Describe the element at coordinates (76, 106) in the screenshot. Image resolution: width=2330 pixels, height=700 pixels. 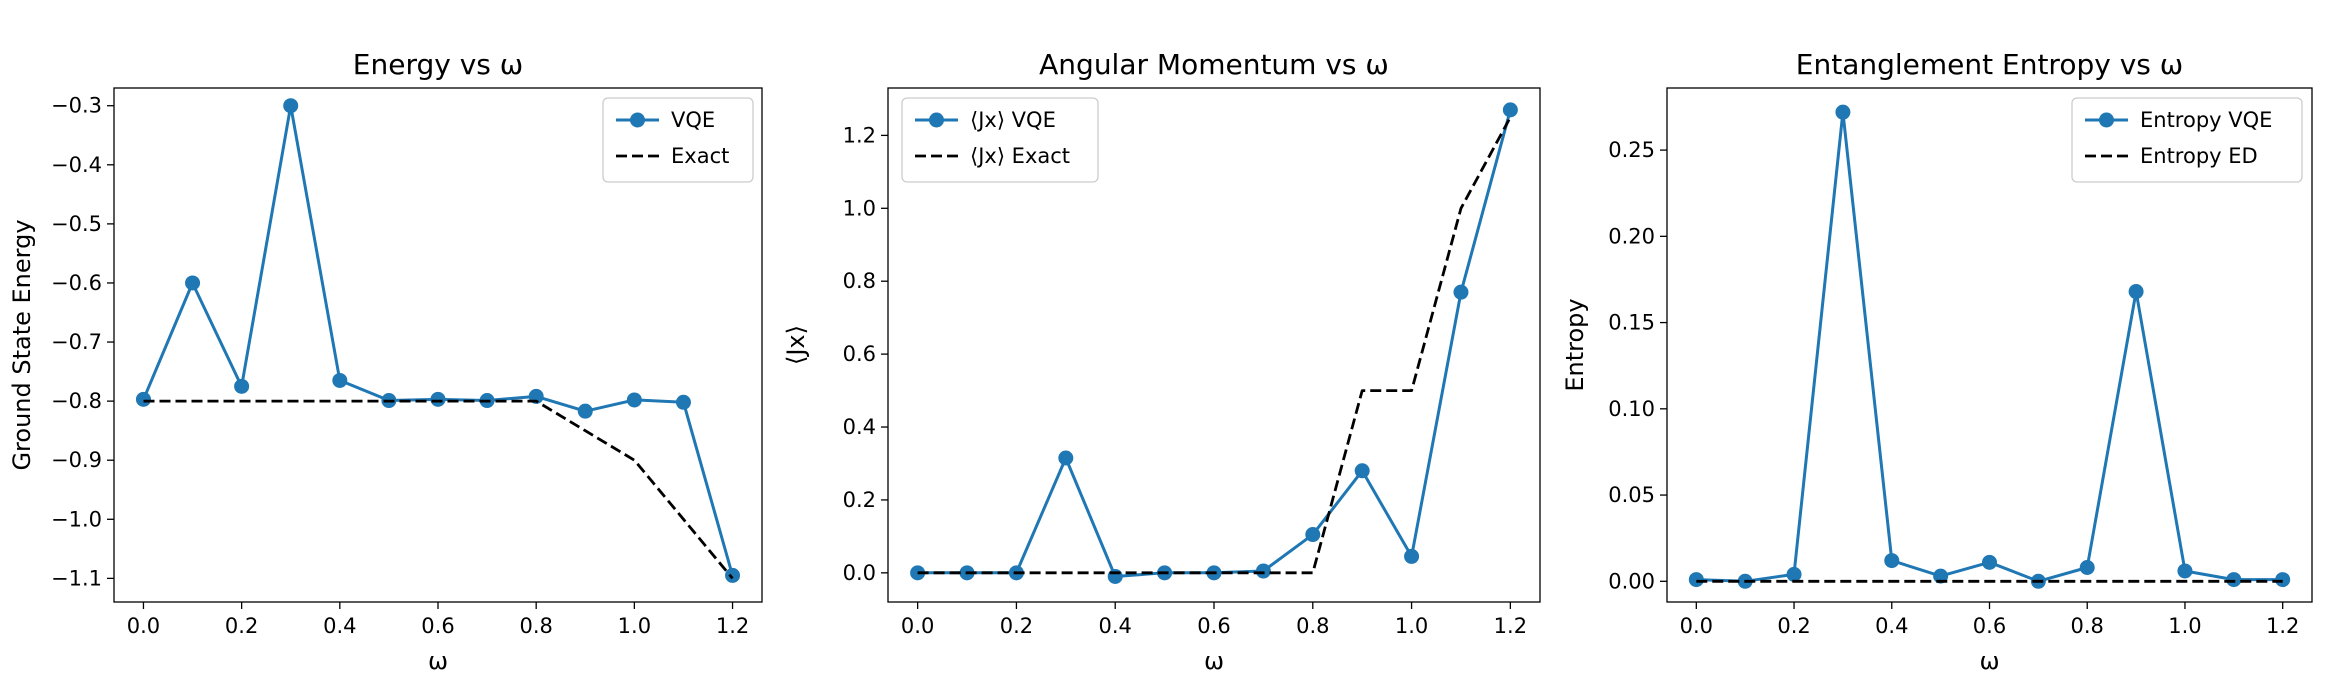
I see `y-tick-label: −0.3` at that location.